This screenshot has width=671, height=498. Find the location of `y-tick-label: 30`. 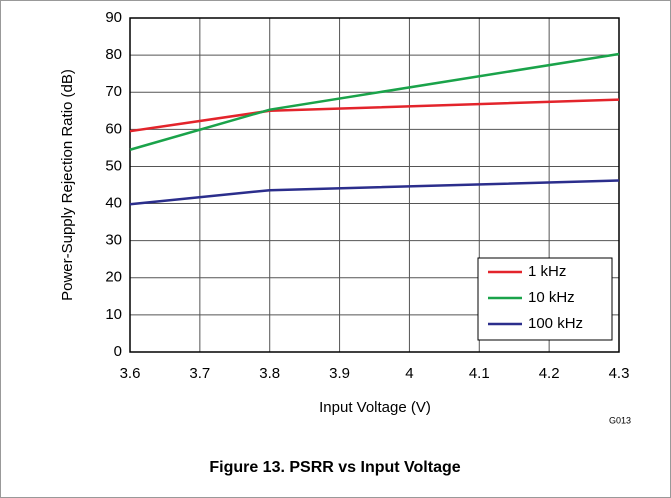

y-tick-label: 30 is located at coordinates (113, 240).